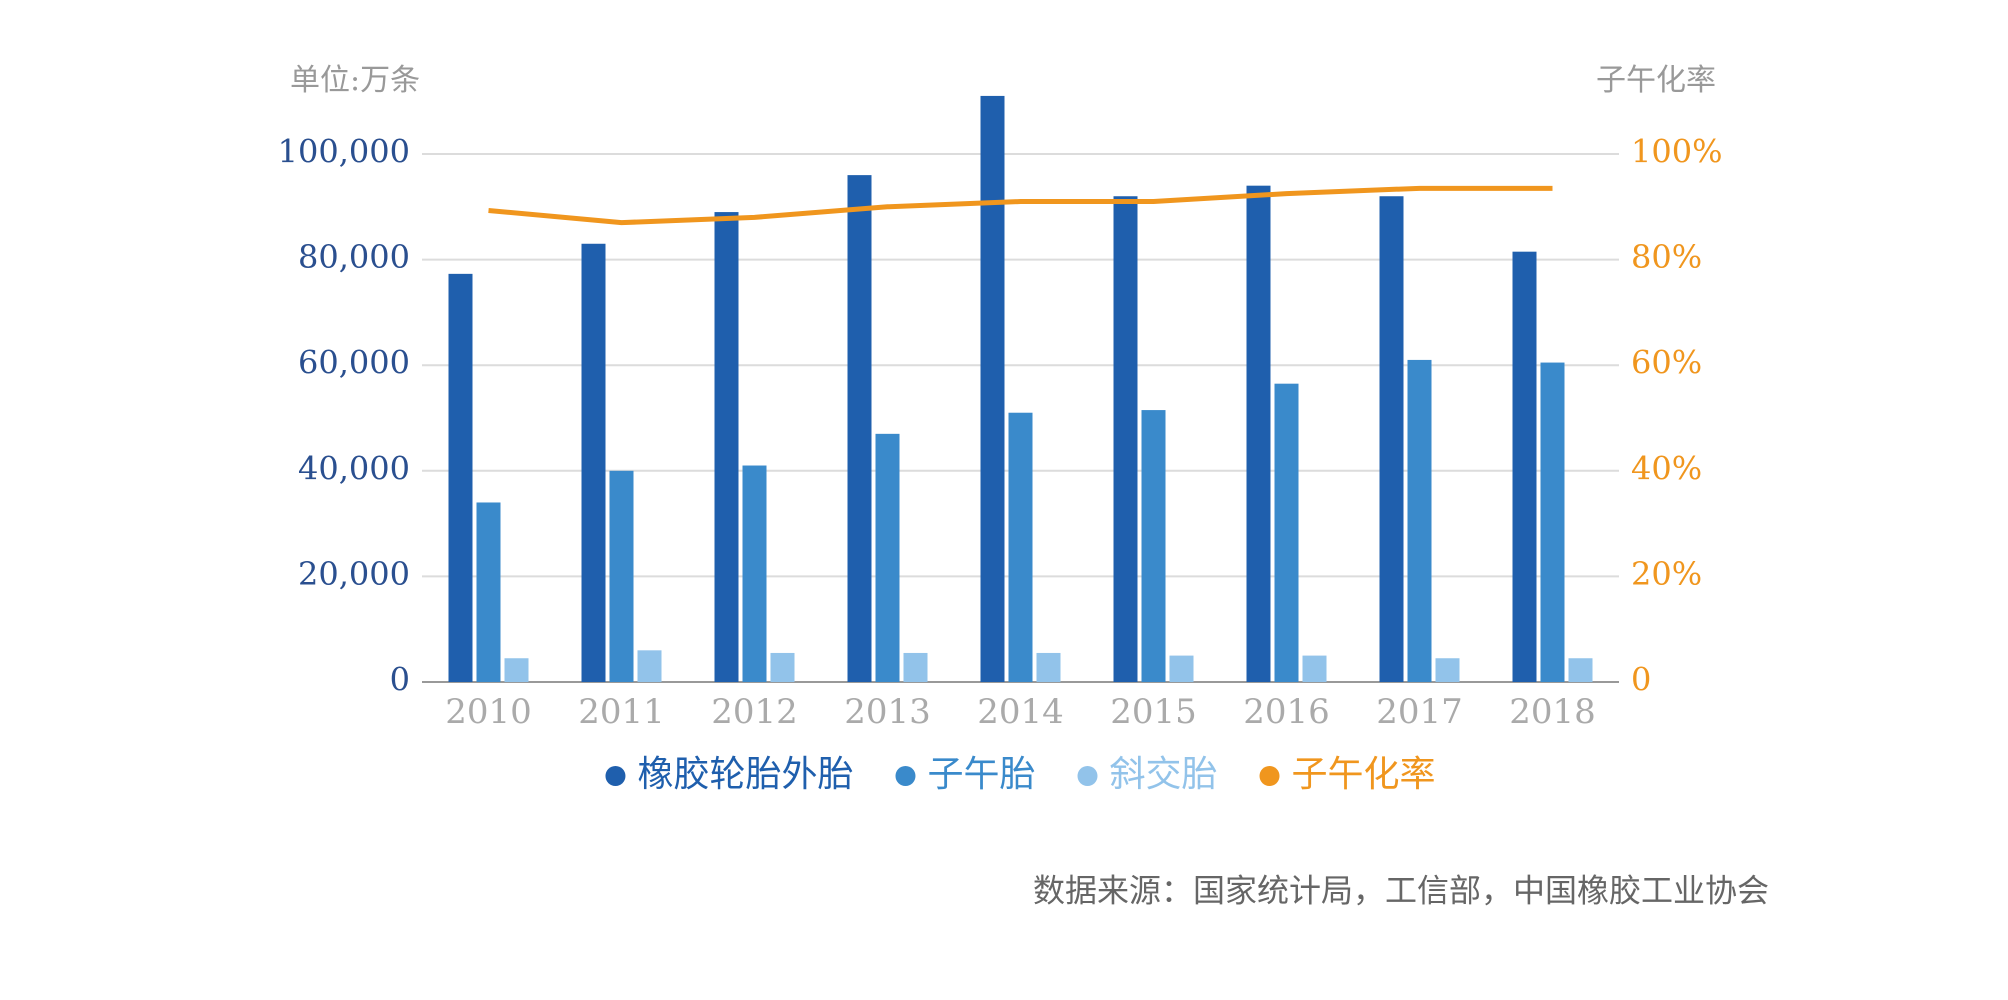 This screenshot has height=1000, width=2008. I want to click on x-tick-label: 2014, so click(1020, 712).